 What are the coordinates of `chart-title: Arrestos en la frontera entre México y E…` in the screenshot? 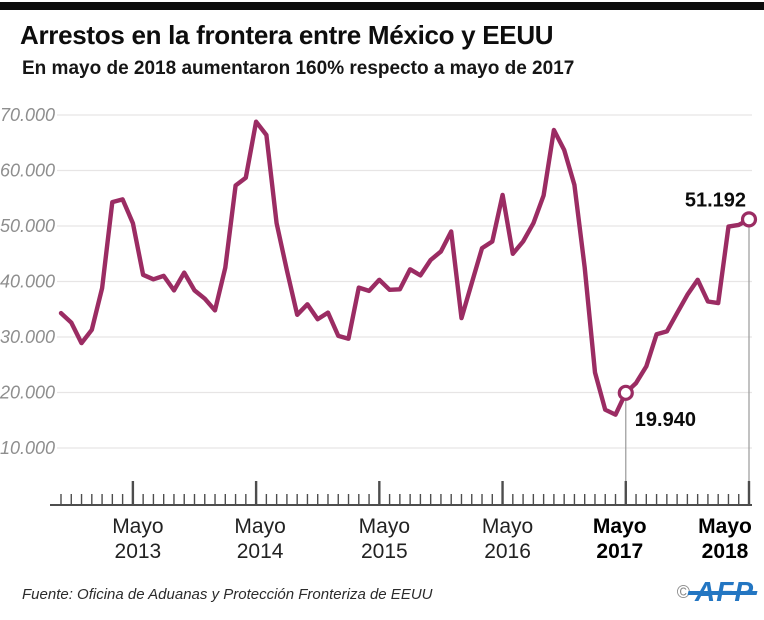 It's located at (287, 35).